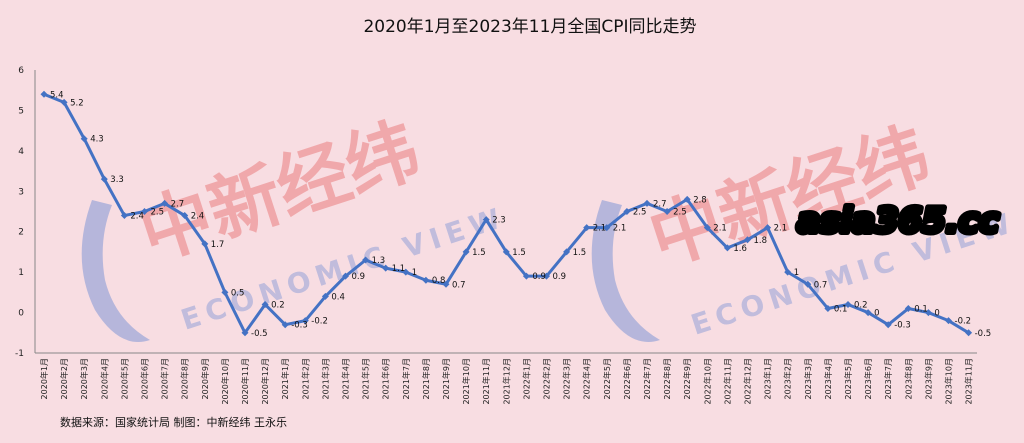 Image resolution: width=1024 pixels, height=443 pixels. What do you see at coordinates (97, 140) in the screenshot?
I see `data-label: 4.3` at bounding box center [97, 140].